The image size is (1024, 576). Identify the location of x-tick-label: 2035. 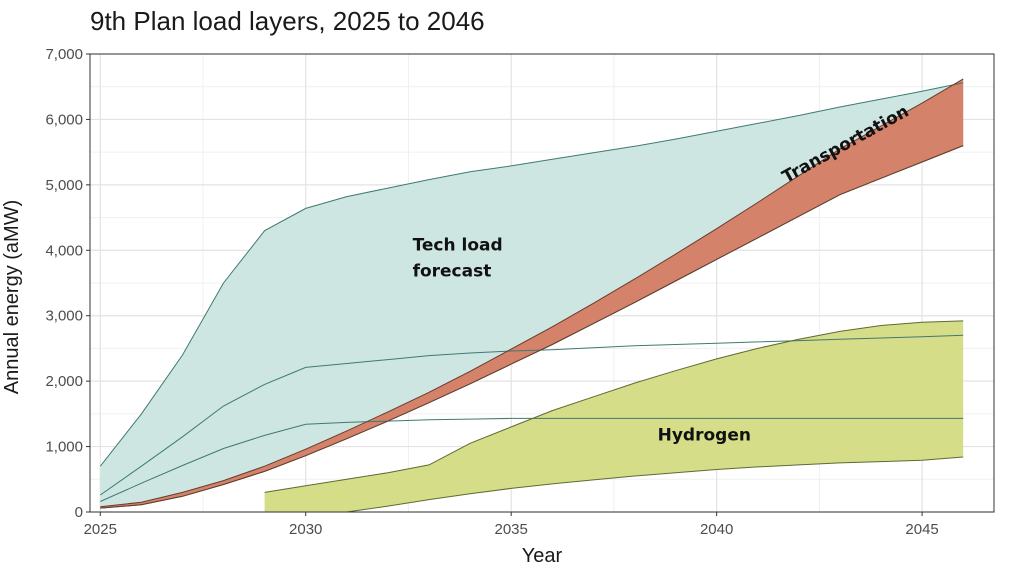
(510, 529).